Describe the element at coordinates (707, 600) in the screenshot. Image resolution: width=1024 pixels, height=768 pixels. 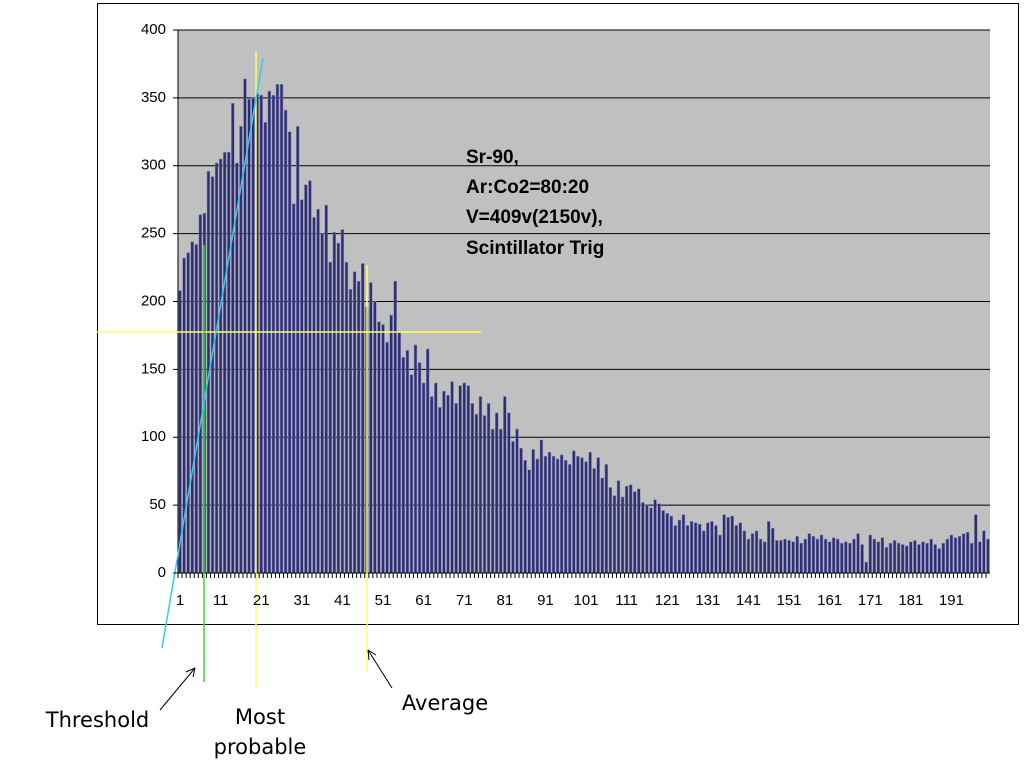
I see `x-tick-label: 131` at that location.